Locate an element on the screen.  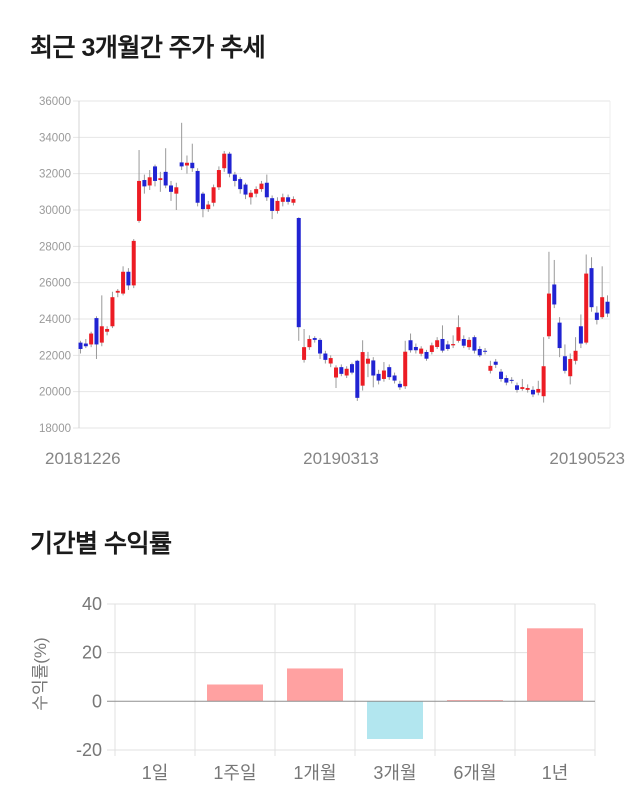
y-tick-label: 26000 is located at coordinates (55, 284).